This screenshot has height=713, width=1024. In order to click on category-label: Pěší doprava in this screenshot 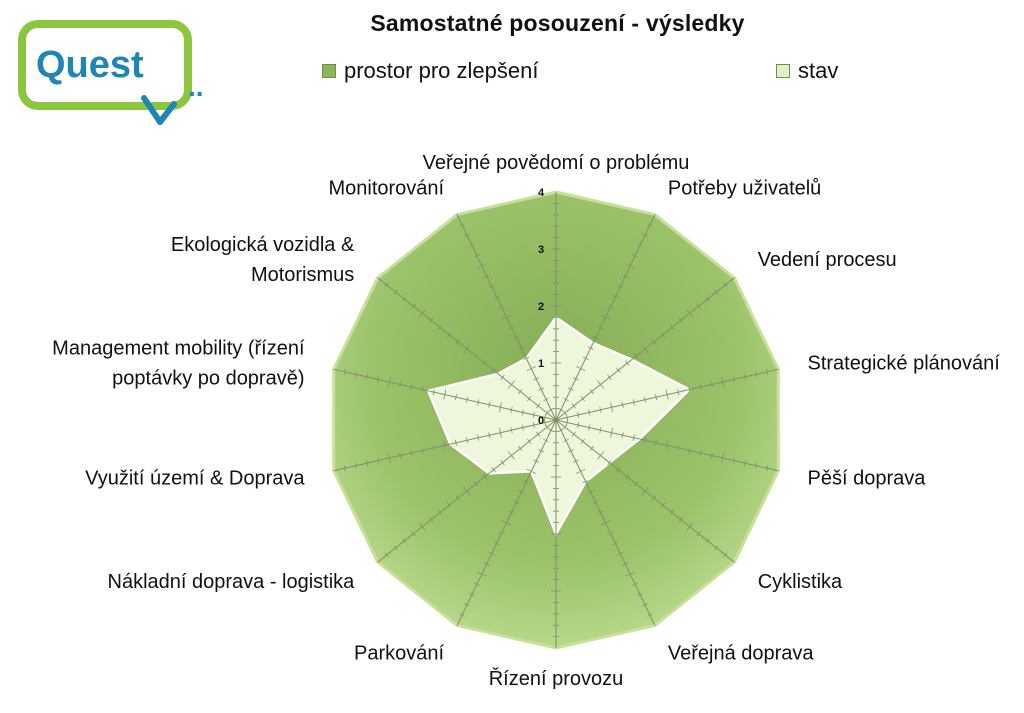, I will do `click(867, 478)`.